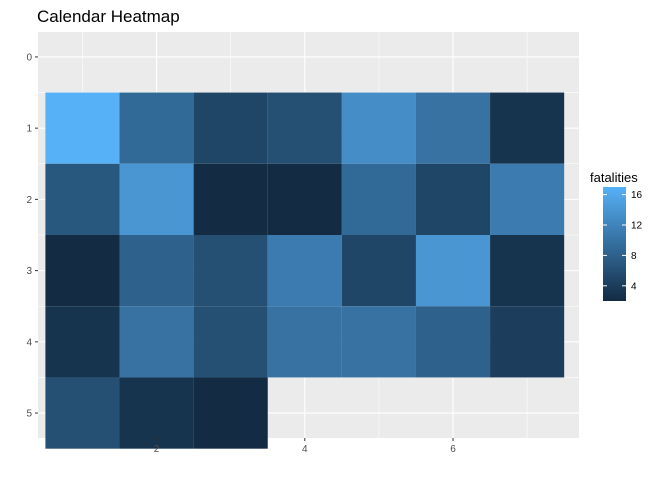 Image resolution: width=672 pixels, height=480 pixels. Describe the element at coordinates (634, 256) in the screenshot. I see `legend-tick-label: 8` at that location.